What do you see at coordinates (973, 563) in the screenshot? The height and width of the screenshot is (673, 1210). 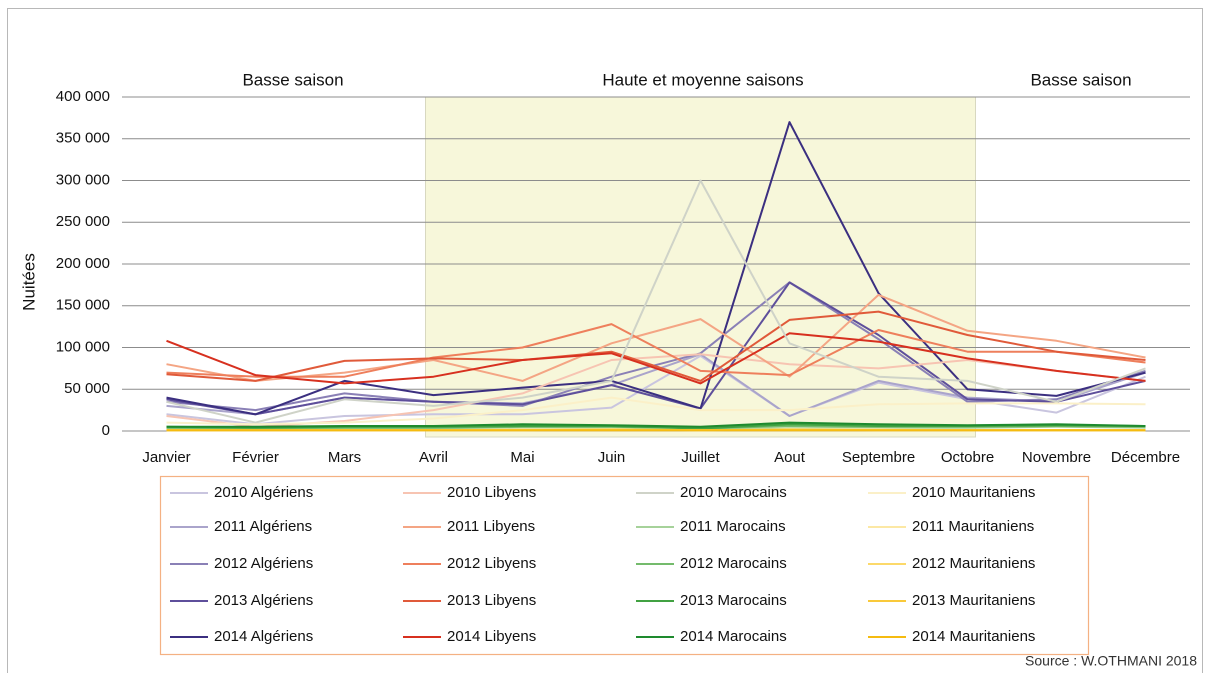 I see `legend-label: 2012 Mauritaniens` at bounding box center [973, 563].